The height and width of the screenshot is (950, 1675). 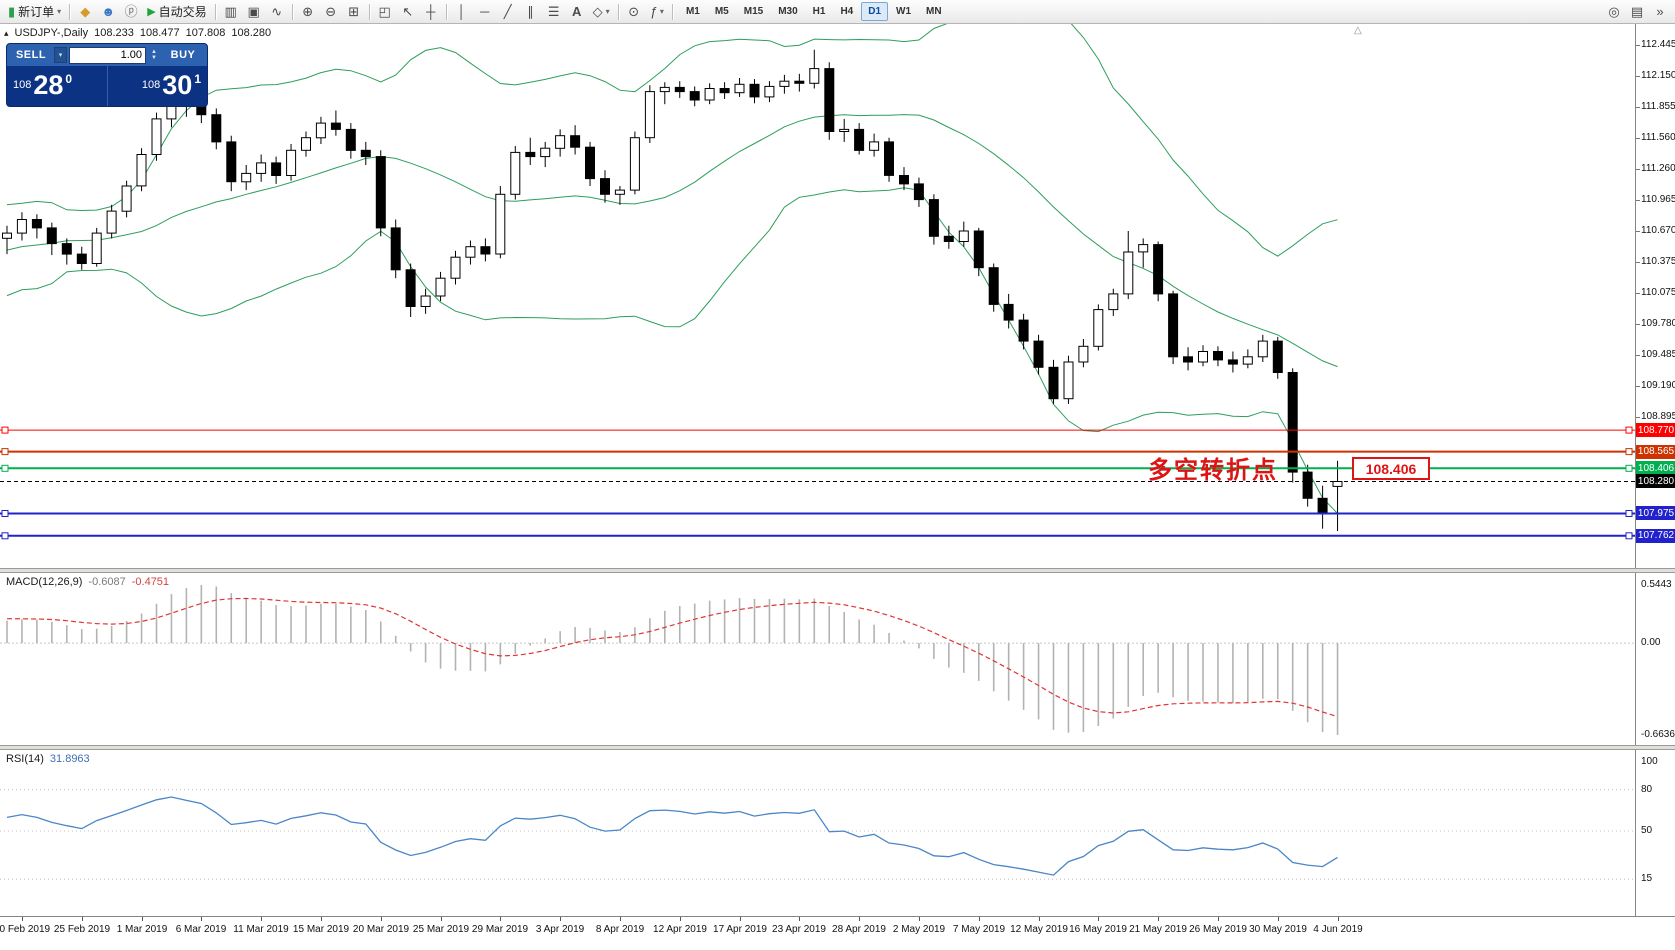 What do you see at coordinates (904, 11) in the screenshot?
I see `timeframe-button-w1: W1` at bounding box center [904, 11].